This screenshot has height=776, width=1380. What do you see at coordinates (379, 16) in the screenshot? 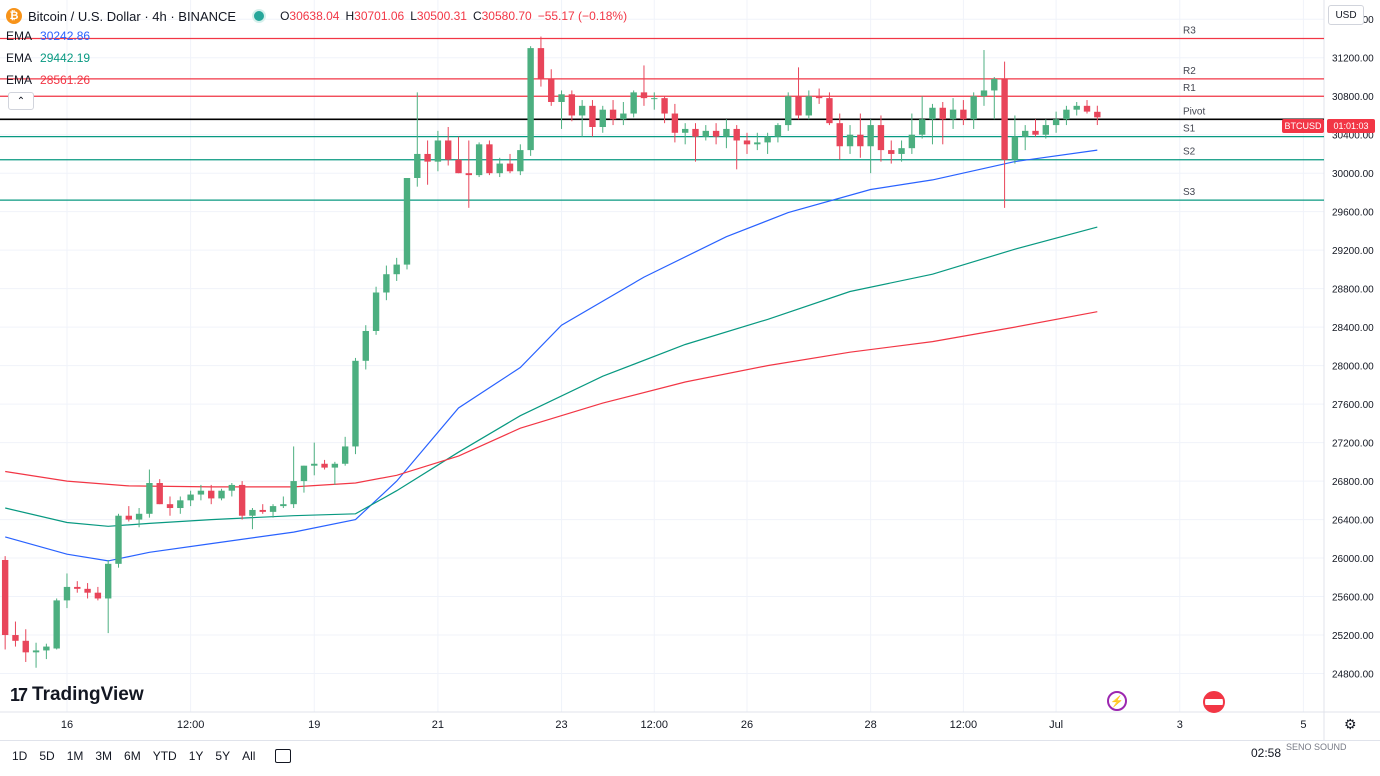
I see `ohlc-value: 30701.06` at bounding box center [379, 16].